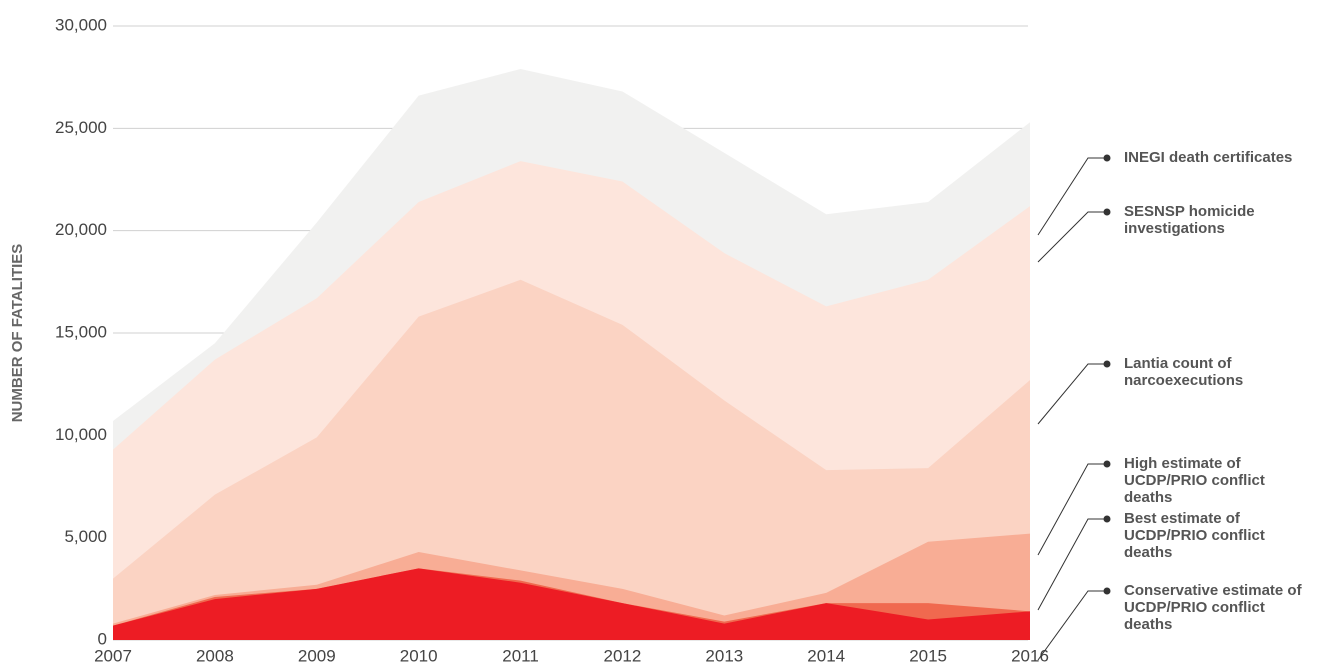  Describe the element at coordinates (826, 655) in the screenshot. I see `x-tick-label: 2014` at that location.